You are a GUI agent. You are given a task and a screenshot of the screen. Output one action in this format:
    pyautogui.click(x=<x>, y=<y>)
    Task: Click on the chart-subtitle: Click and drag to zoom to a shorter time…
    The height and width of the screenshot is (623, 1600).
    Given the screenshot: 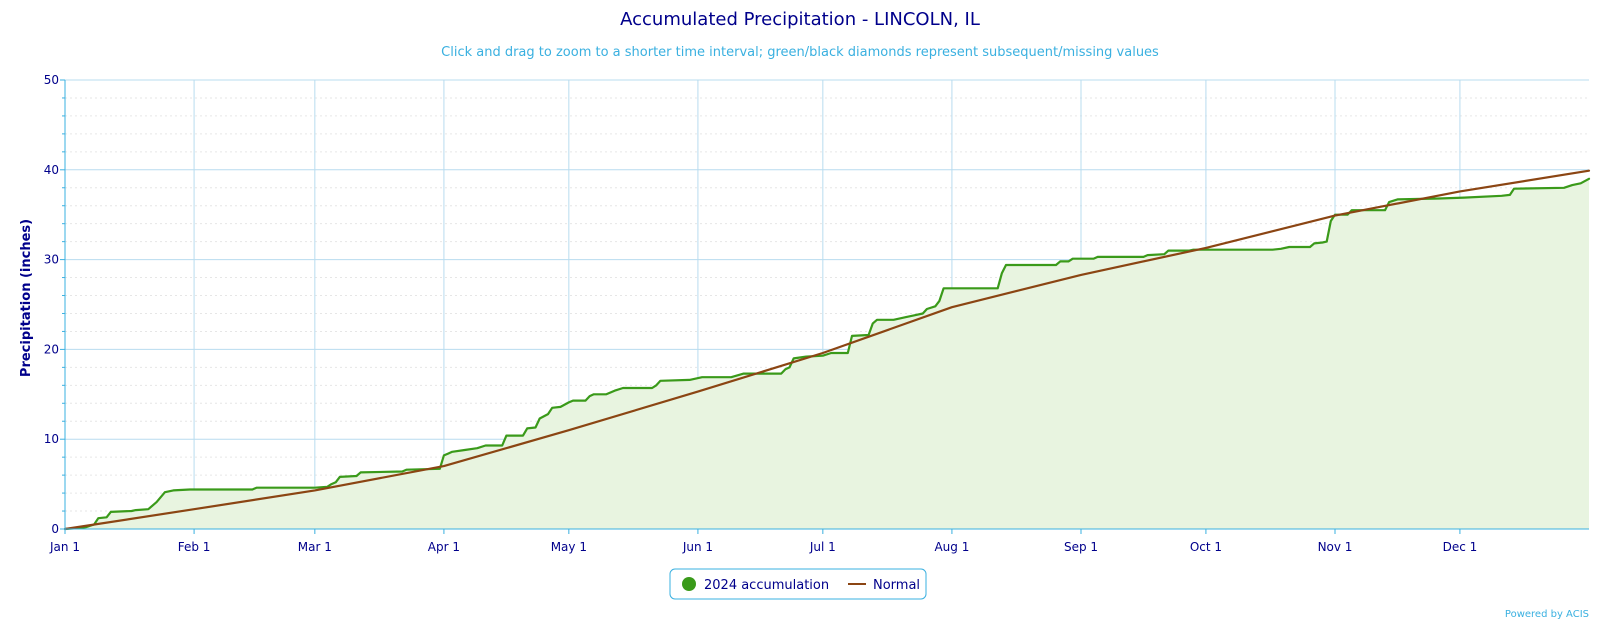 What is the action you would take?
    pyautogui.click(x=800, y=52)
    